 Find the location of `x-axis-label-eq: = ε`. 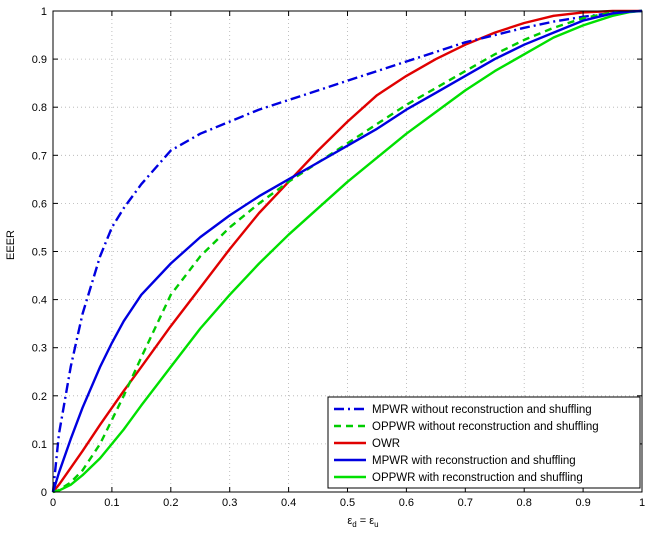

x-axis-label-eq: = ε is located at coordinates (366, 521).